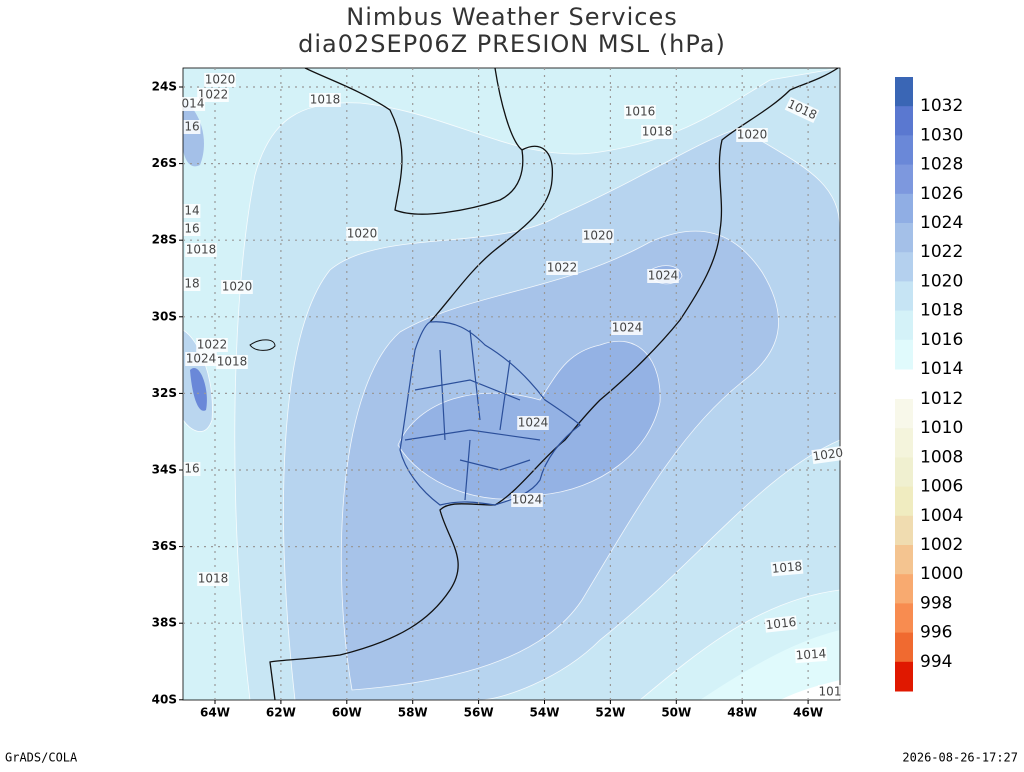 The height and width of the screenshot is (772, 1024). Describe the element at coordinates (215, 713) in the screenshot. I see `lon-label: 64W` at that location.